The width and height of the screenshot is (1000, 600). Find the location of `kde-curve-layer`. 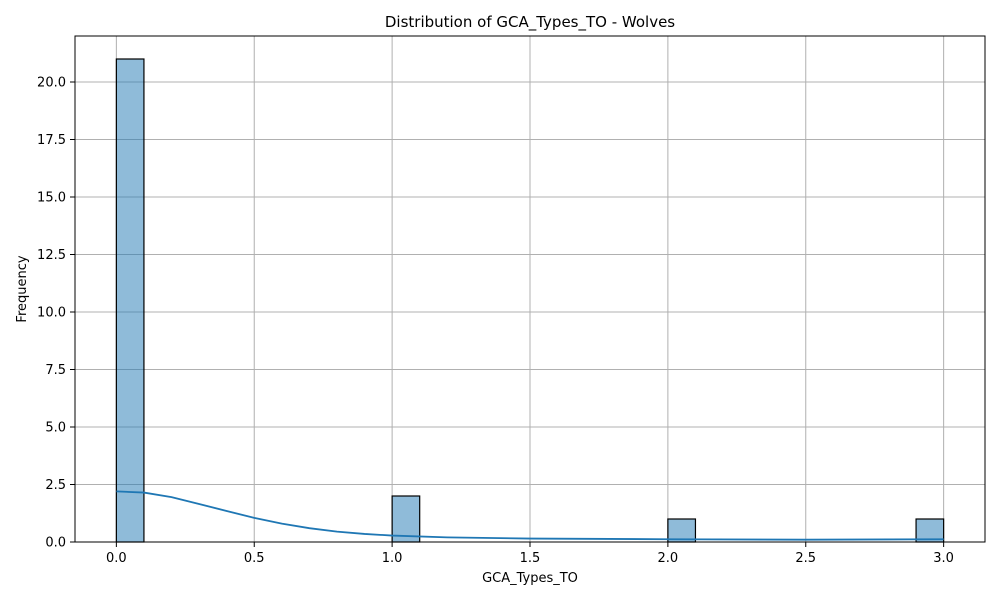

kde-curve-layer is located at coordinates (530, 515).